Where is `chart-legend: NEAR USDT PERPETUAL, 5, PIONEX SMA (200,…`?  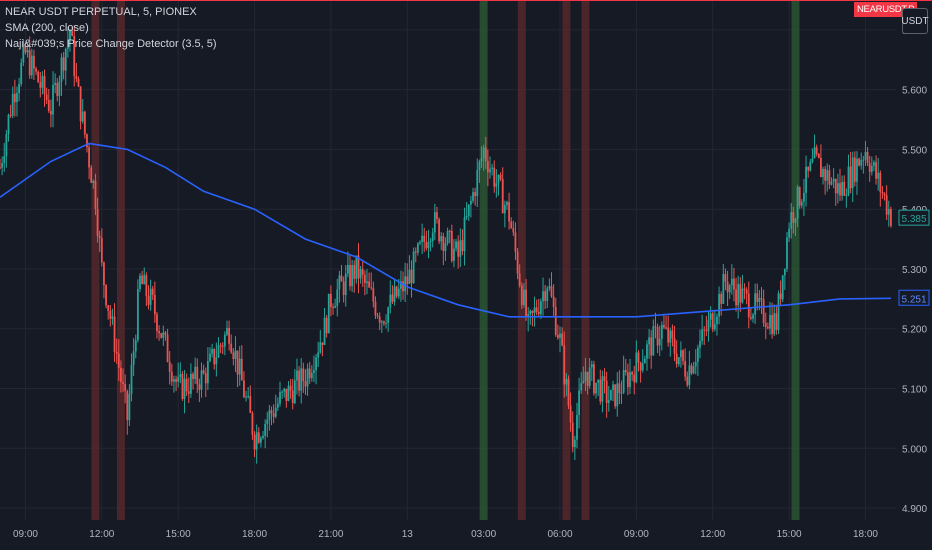
chart-legend: NEAR USDT PERPETUAL, 5, PIONEX SMA (200,… is located at coordinates (111, 28).